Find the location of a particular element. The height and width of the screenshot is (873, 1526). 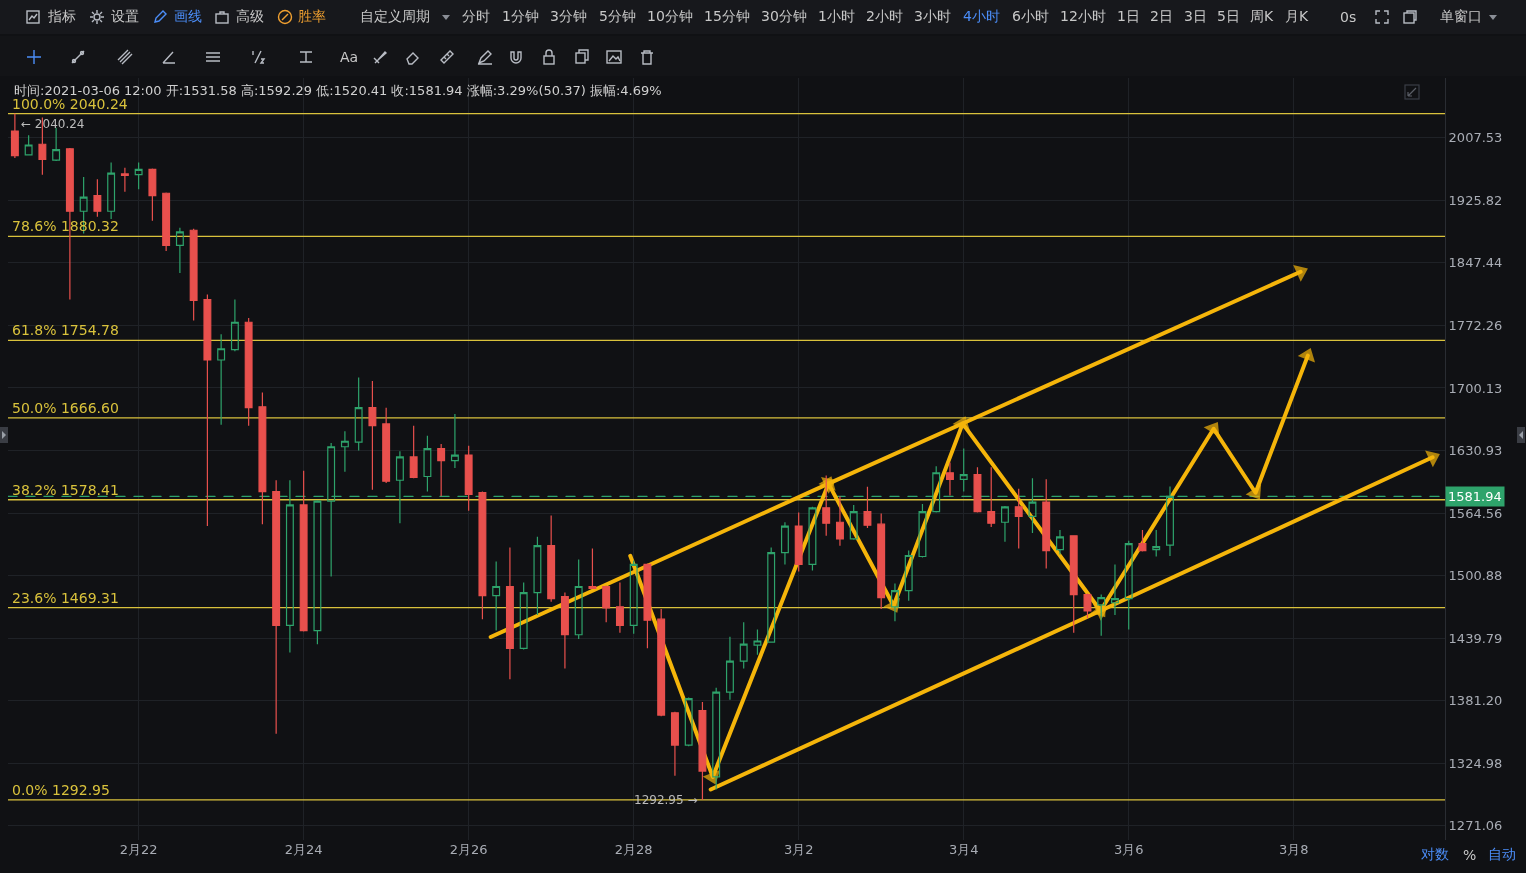

text: 6小时 is located at coordinates (1030, 17).